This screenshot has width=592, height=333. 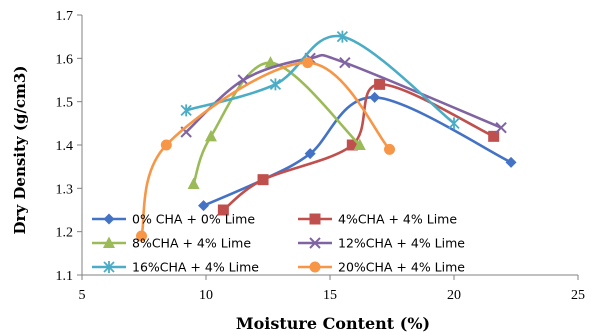 What do you see at coordinates (65, 146) in the screenshot?
I see `y-tick-label: 1.4` at bounding box center [65, 146].